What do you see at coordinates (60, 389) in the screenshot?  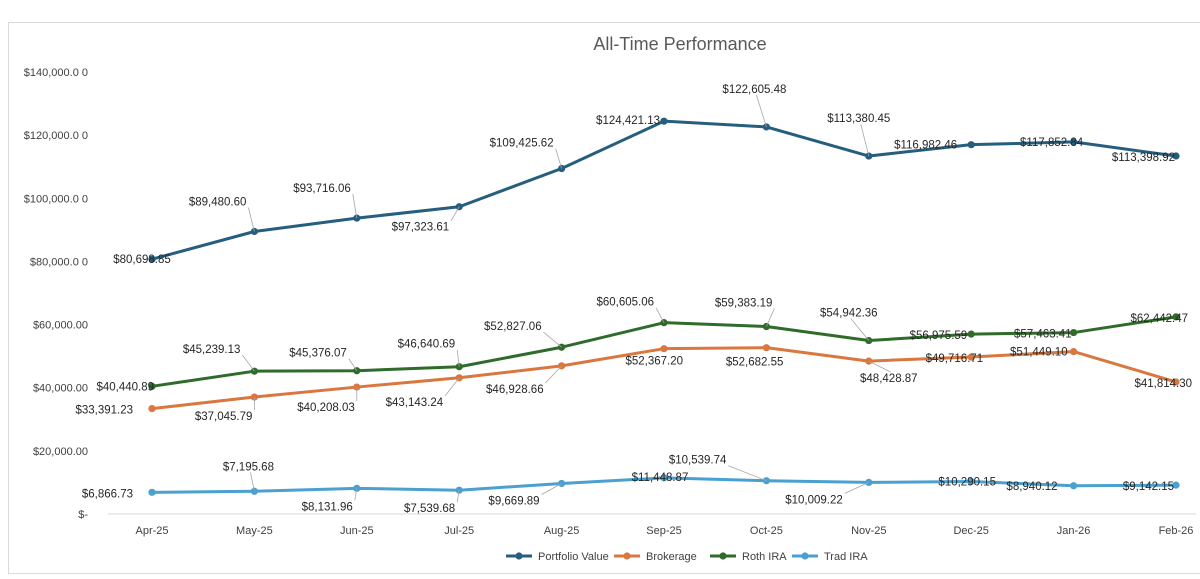 I see `y-tick-label: $40,000.00` at bounding box center [60, 389].